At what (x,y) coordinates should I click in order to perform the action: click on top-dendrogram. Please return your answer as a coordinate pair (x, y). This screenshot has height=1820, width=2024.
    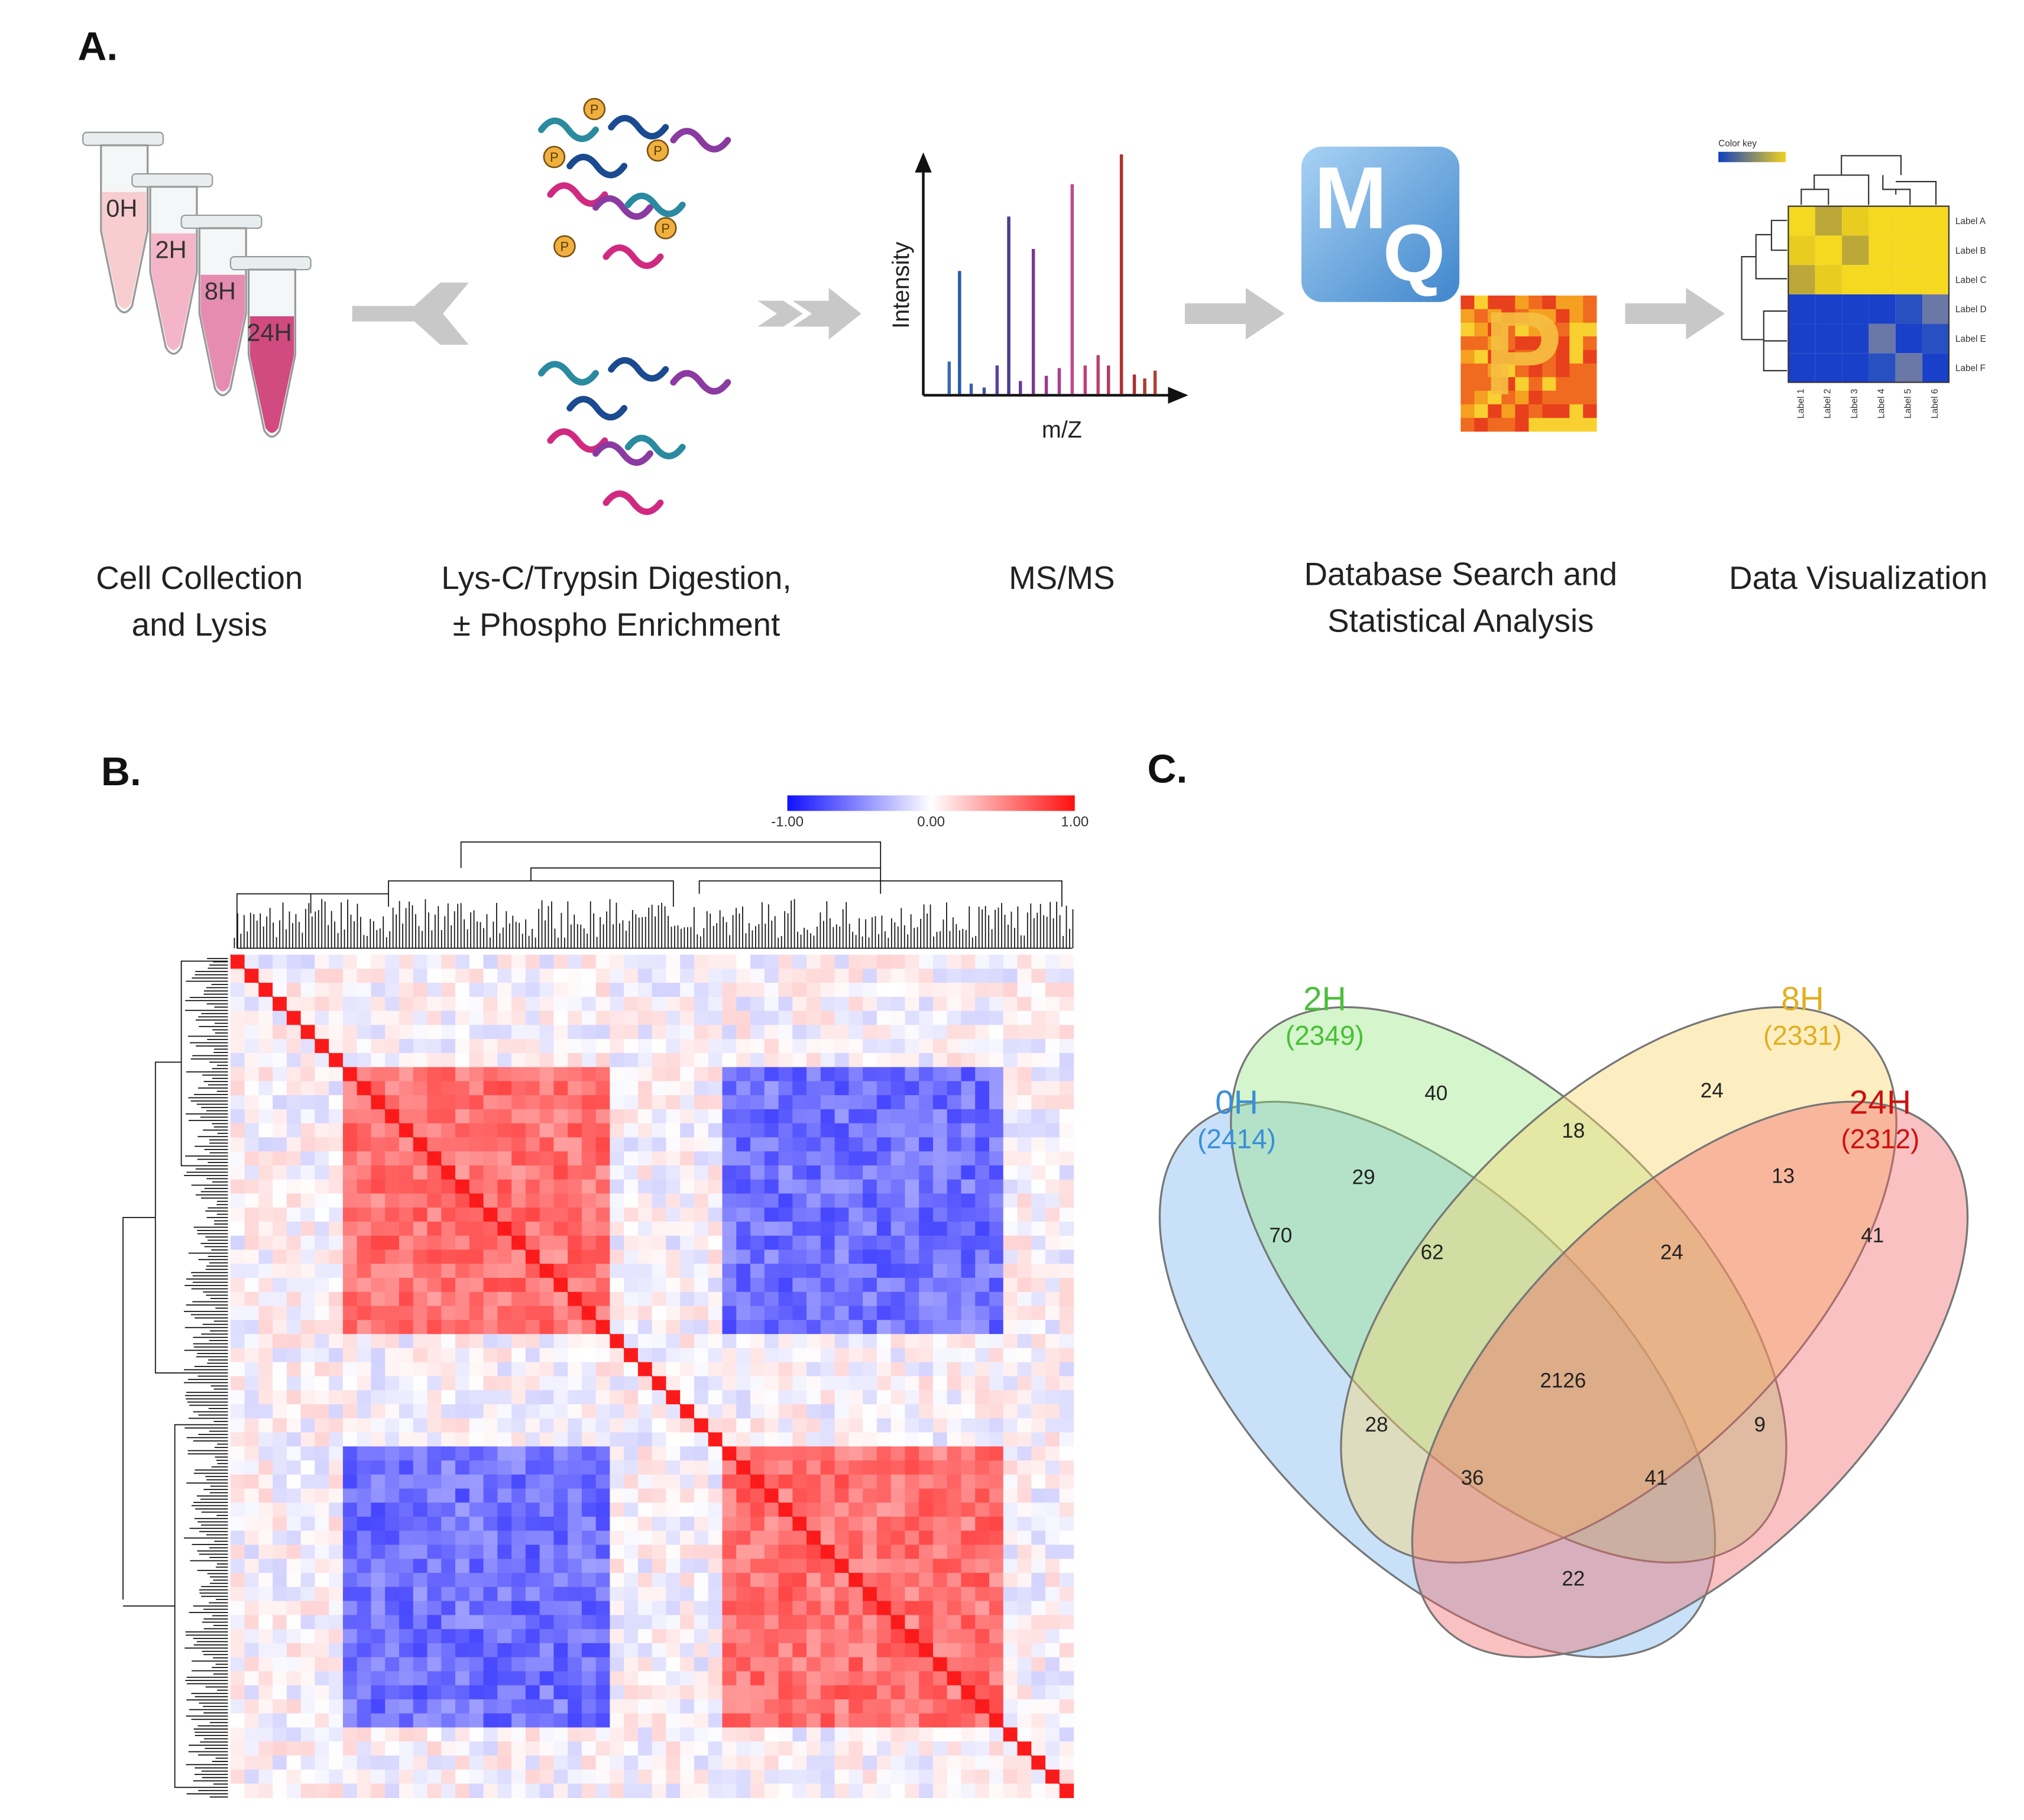
    Looking at the image, I should click on (654, 895).